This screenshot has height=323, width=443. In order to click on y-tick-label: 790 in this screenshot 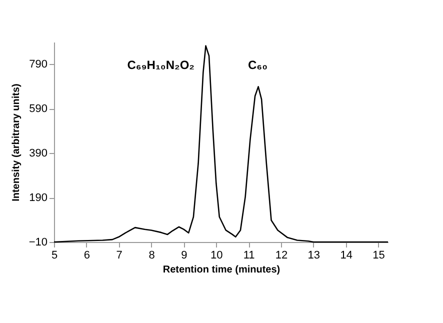, I will do `click(38, 64)`.